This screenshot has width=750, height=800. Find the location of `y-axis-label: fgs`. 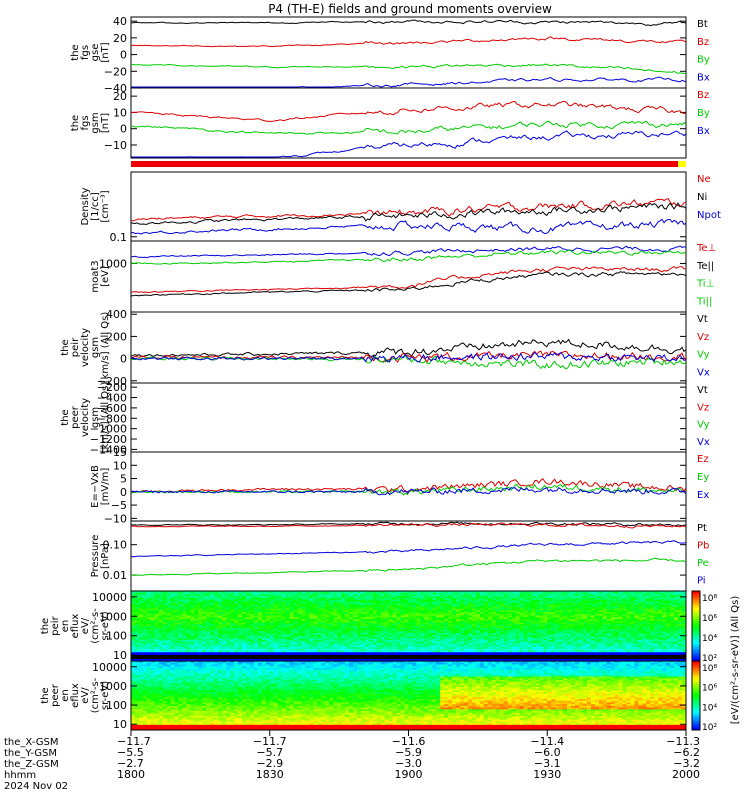

y-axis-label: fgs is located at coordinates (85, 122).